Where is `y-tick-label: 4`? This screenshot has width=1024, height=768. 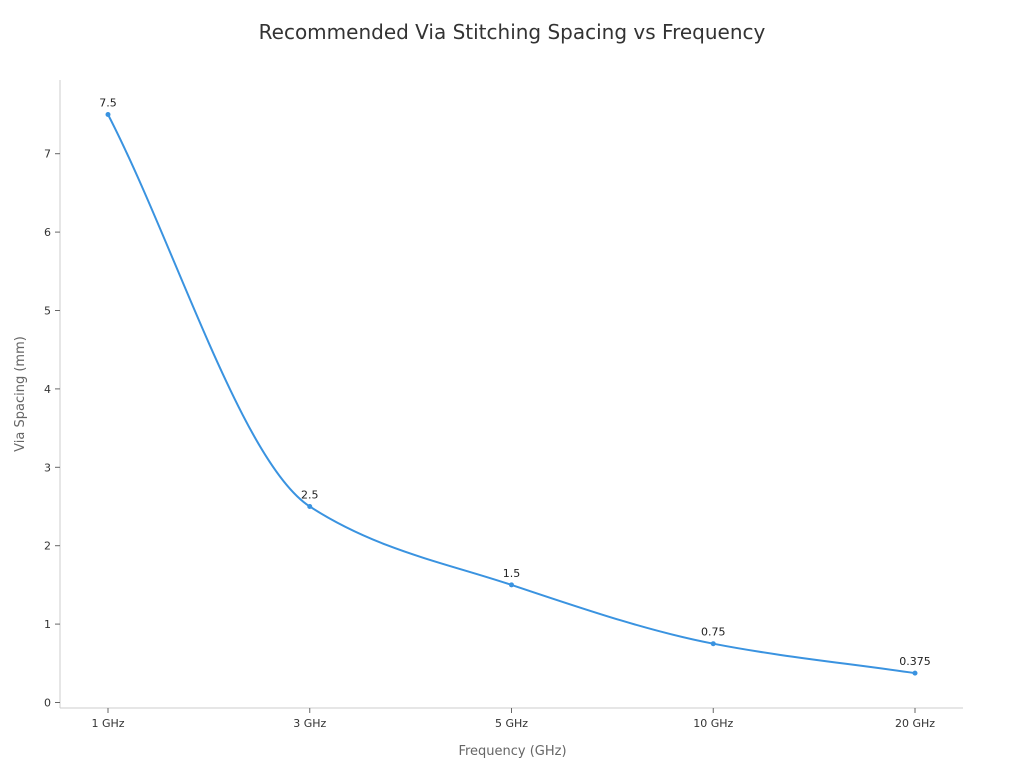
y-tick-label: 4 is located at coordinates (47, 389).